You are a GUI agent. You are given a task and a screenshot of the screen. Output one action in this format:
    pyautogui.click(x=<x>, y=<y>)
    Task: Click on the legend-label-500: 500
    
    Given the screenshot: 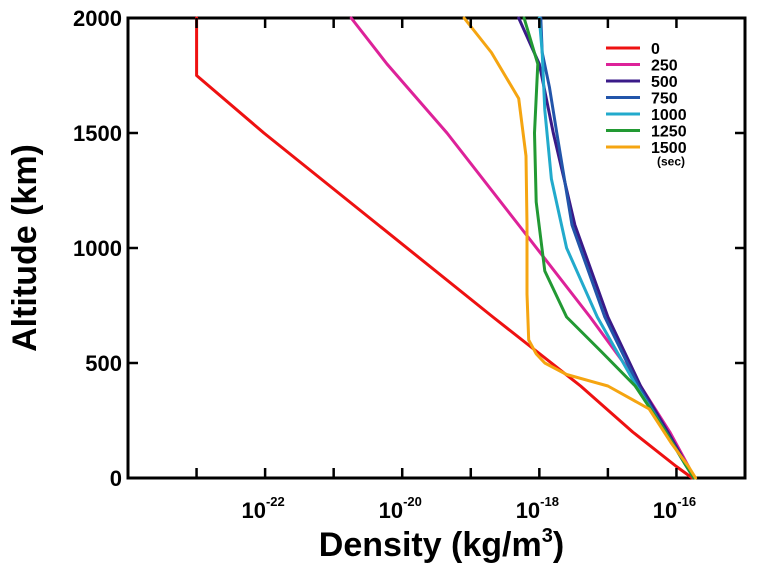 What is the action you would take?
    pyautogui.click(x=664, y=82)
    